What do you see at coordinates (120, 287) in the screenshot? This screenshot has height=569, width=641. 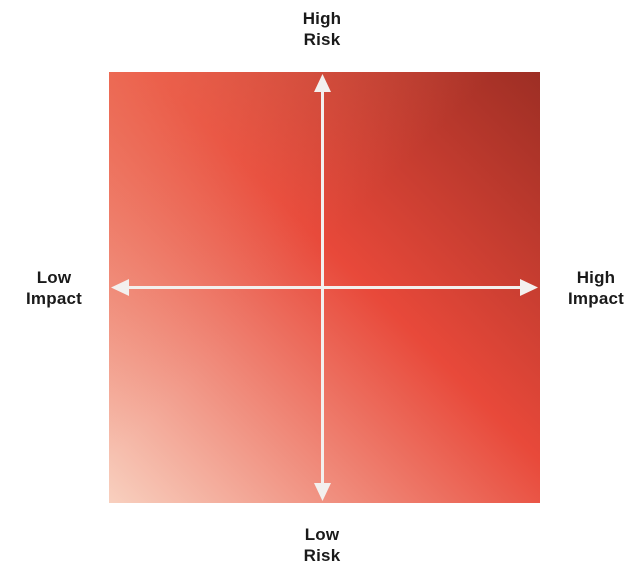 I see `arrow-head-left-icon` at bounding box center [120, 287].